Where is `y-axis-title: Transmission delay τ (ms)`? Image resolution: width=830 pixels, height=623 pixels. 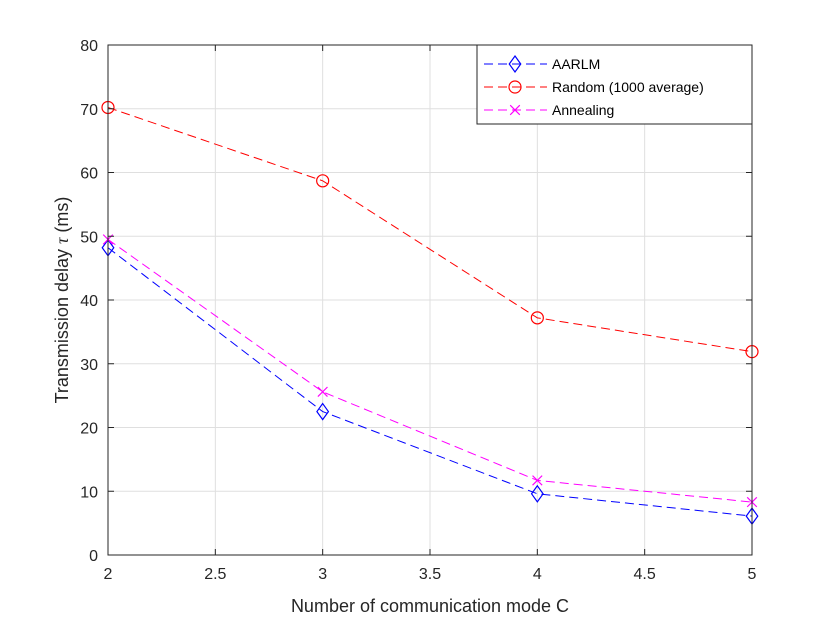
y-axis-title: Transmission delay τ (ms) is located at coordinates (62, 300).